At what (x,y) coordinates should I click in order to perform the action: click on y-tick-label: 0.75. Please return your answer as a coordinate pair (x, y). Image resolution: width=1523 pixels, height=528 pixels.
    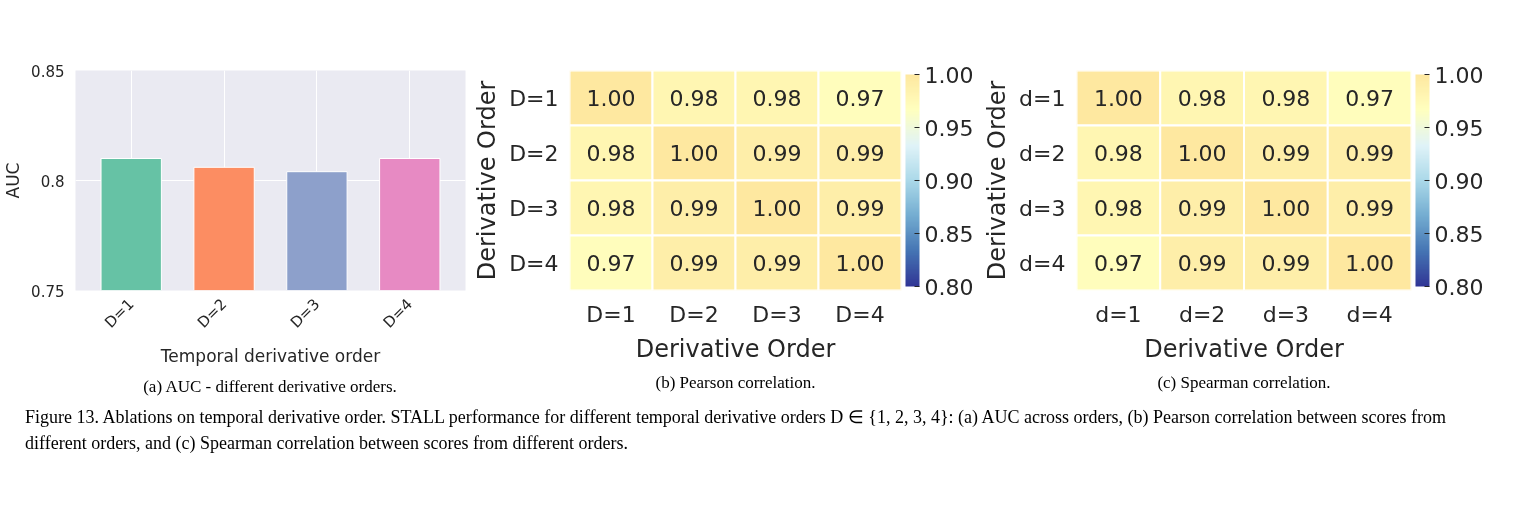
    Looking at the image, I should click on (48, 291).